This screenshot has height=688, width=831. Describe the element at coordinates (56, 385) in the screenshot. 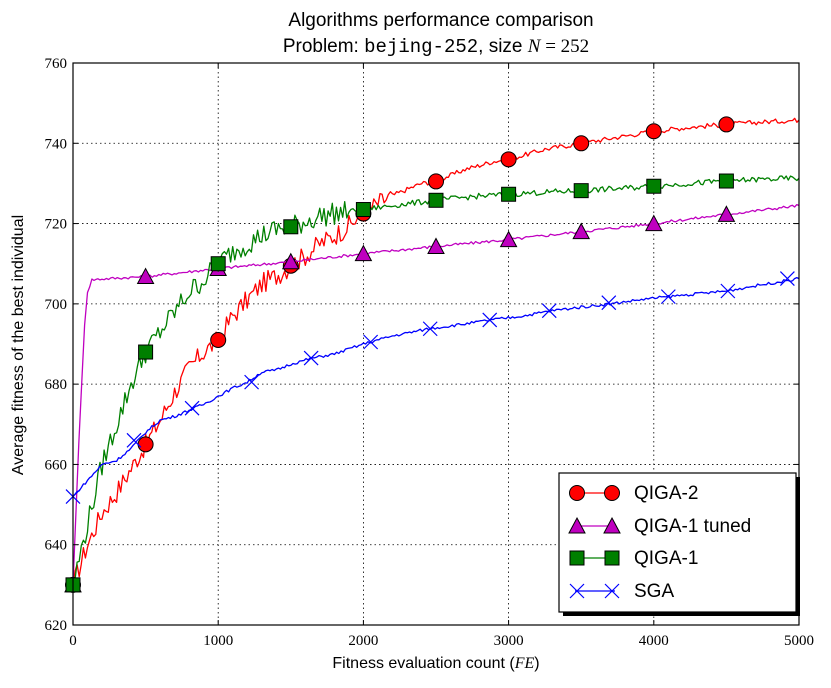

I see `y-tick-label: 680` at that location.